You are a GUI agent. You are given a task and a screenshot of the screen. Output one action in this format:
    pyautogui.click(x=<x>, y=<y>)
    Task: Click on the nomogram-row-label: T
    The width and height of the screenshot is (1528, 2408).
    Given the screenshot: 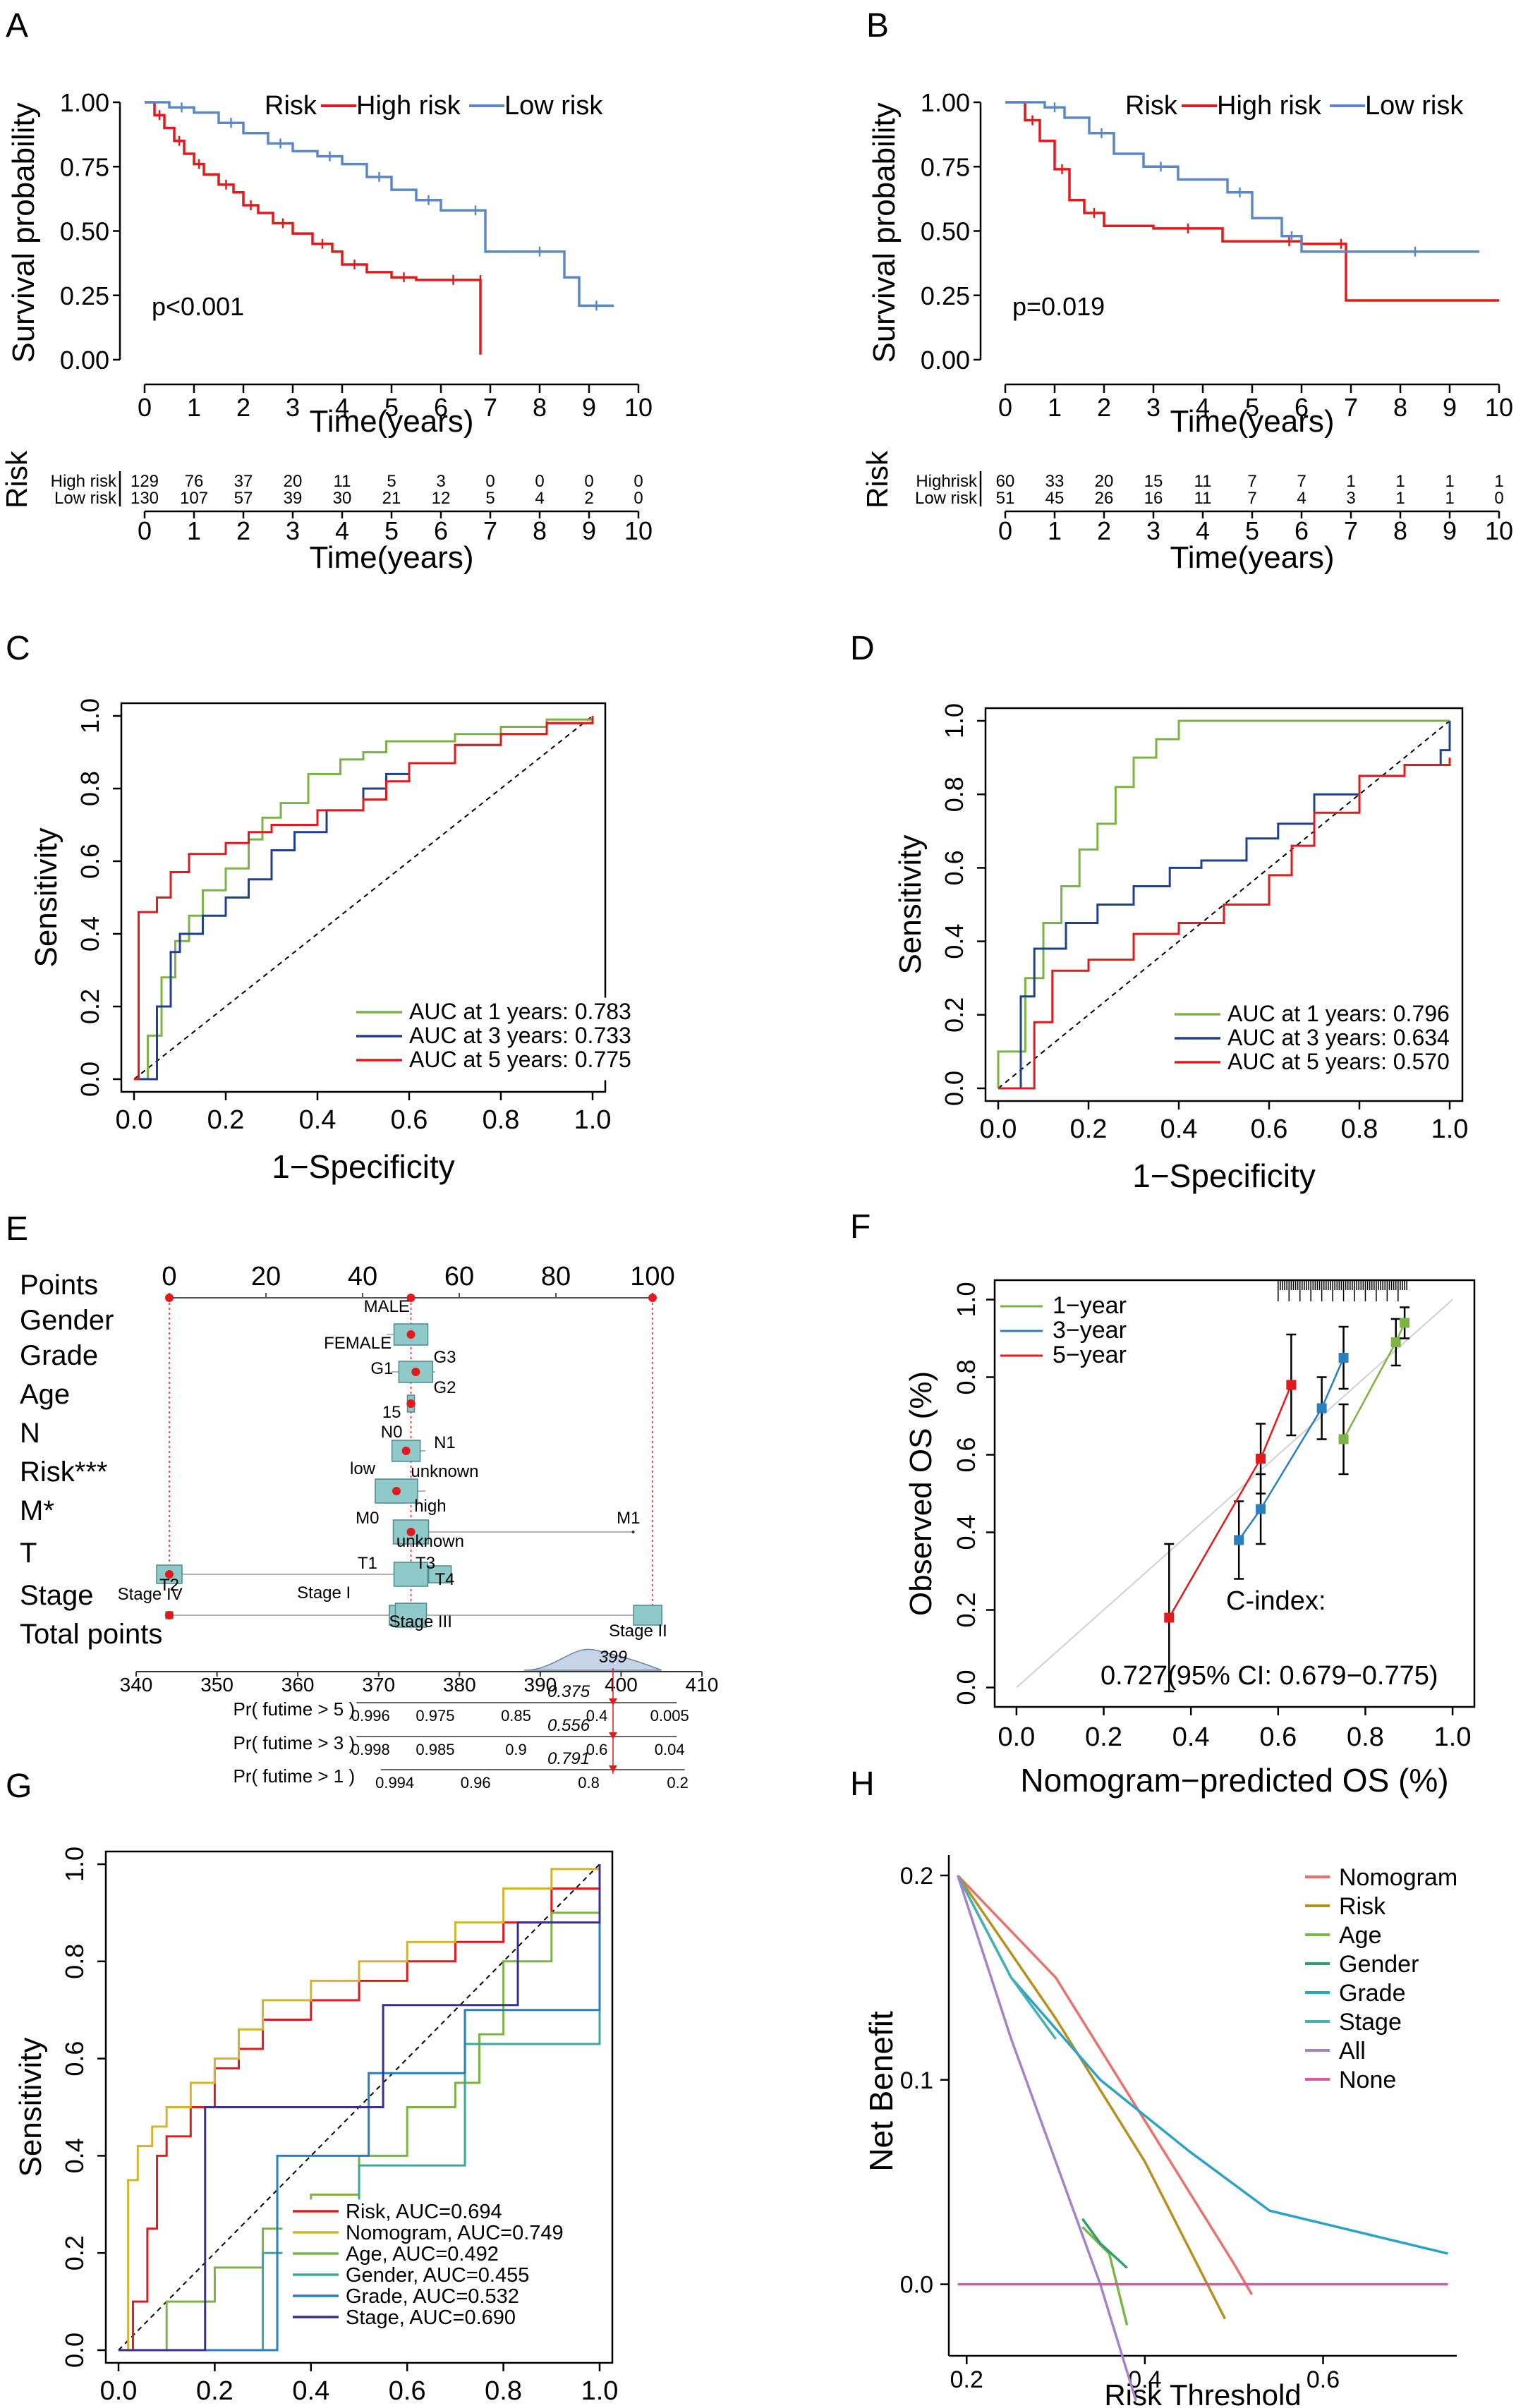 What is the action you would take?
    pyautogui.click(x=29, y=1553)
    